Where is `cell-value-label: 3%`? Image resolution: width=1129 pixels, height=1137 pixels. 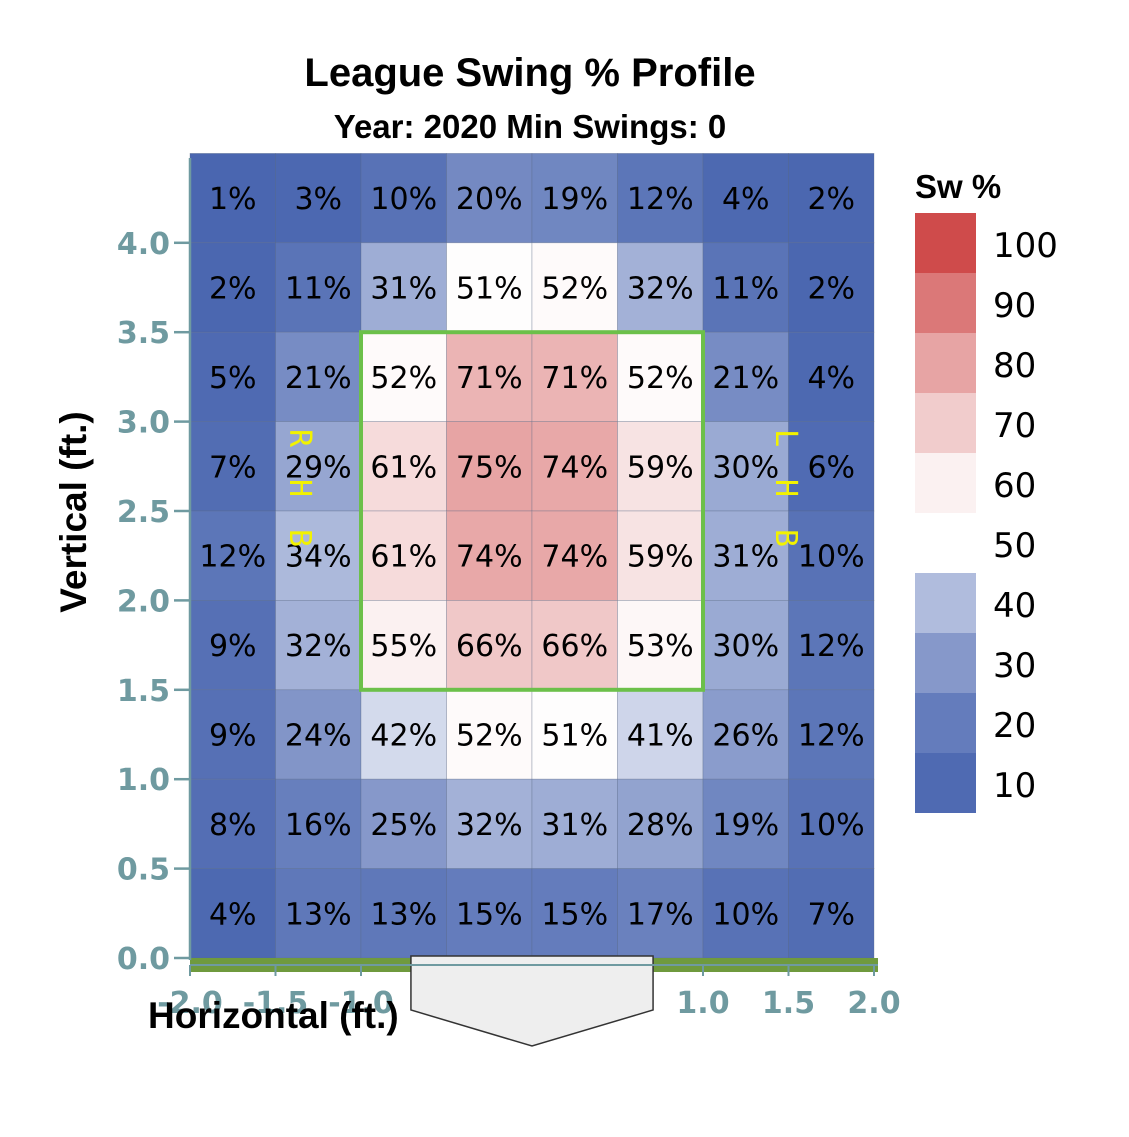
cell-value-label: 3% is located at coordinates (318, 199).